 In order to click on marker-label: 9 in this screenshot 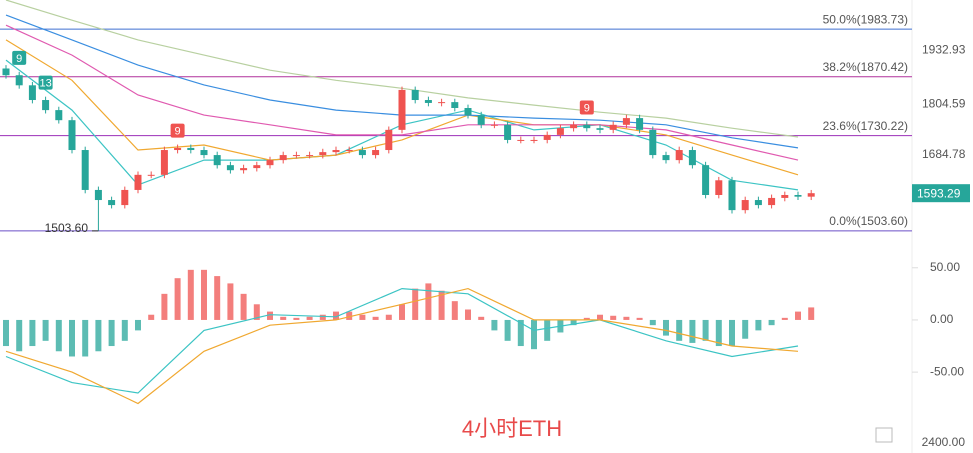, I will do `click(587, 108)`.